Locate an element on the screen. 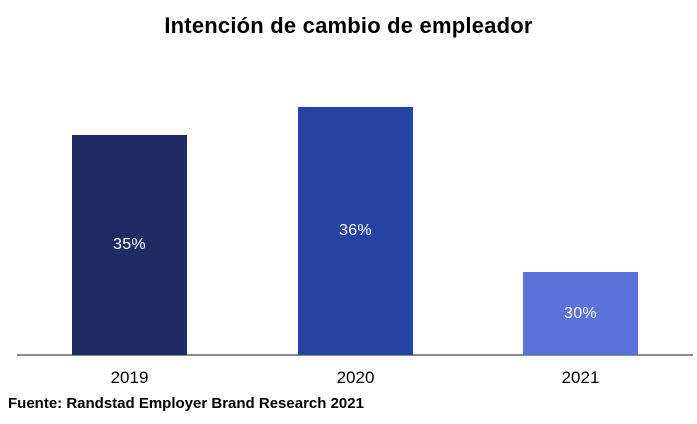 The width and height of the screenshot is (697, 424). bar-2019: 35% is located at coordinates (129, 245).